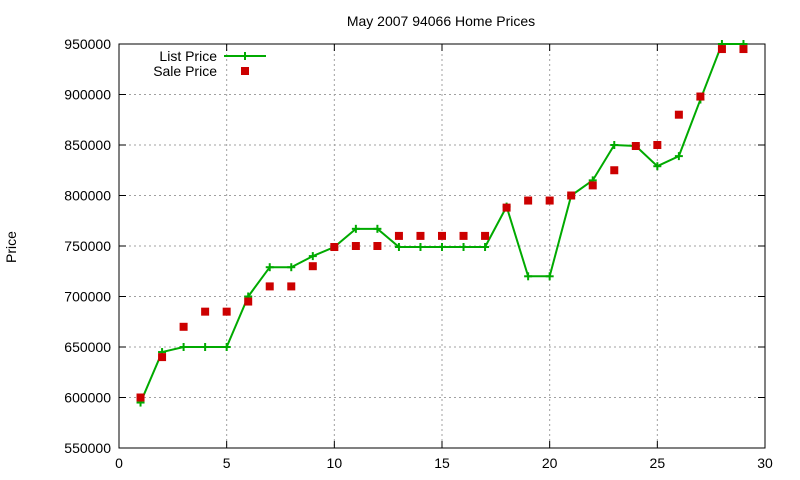 This screenshot has width=800, height=480. What do you see at coordinates (245, 71) in the screenshot?
I see `legend-marker-sale-price` at bounding box center [245, 71].